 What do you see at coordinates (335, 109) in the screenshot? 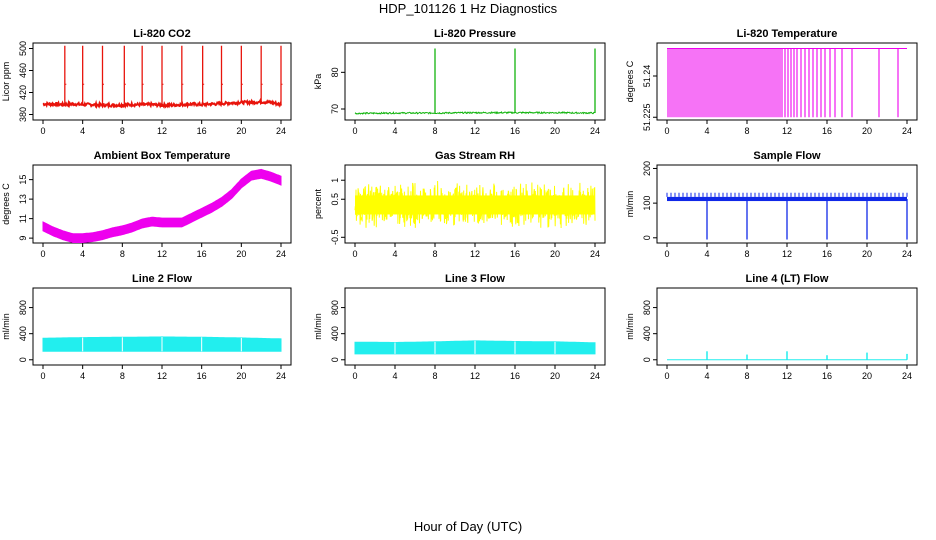
I see `y-tick-label: 70` at bounding box center [335, 109].